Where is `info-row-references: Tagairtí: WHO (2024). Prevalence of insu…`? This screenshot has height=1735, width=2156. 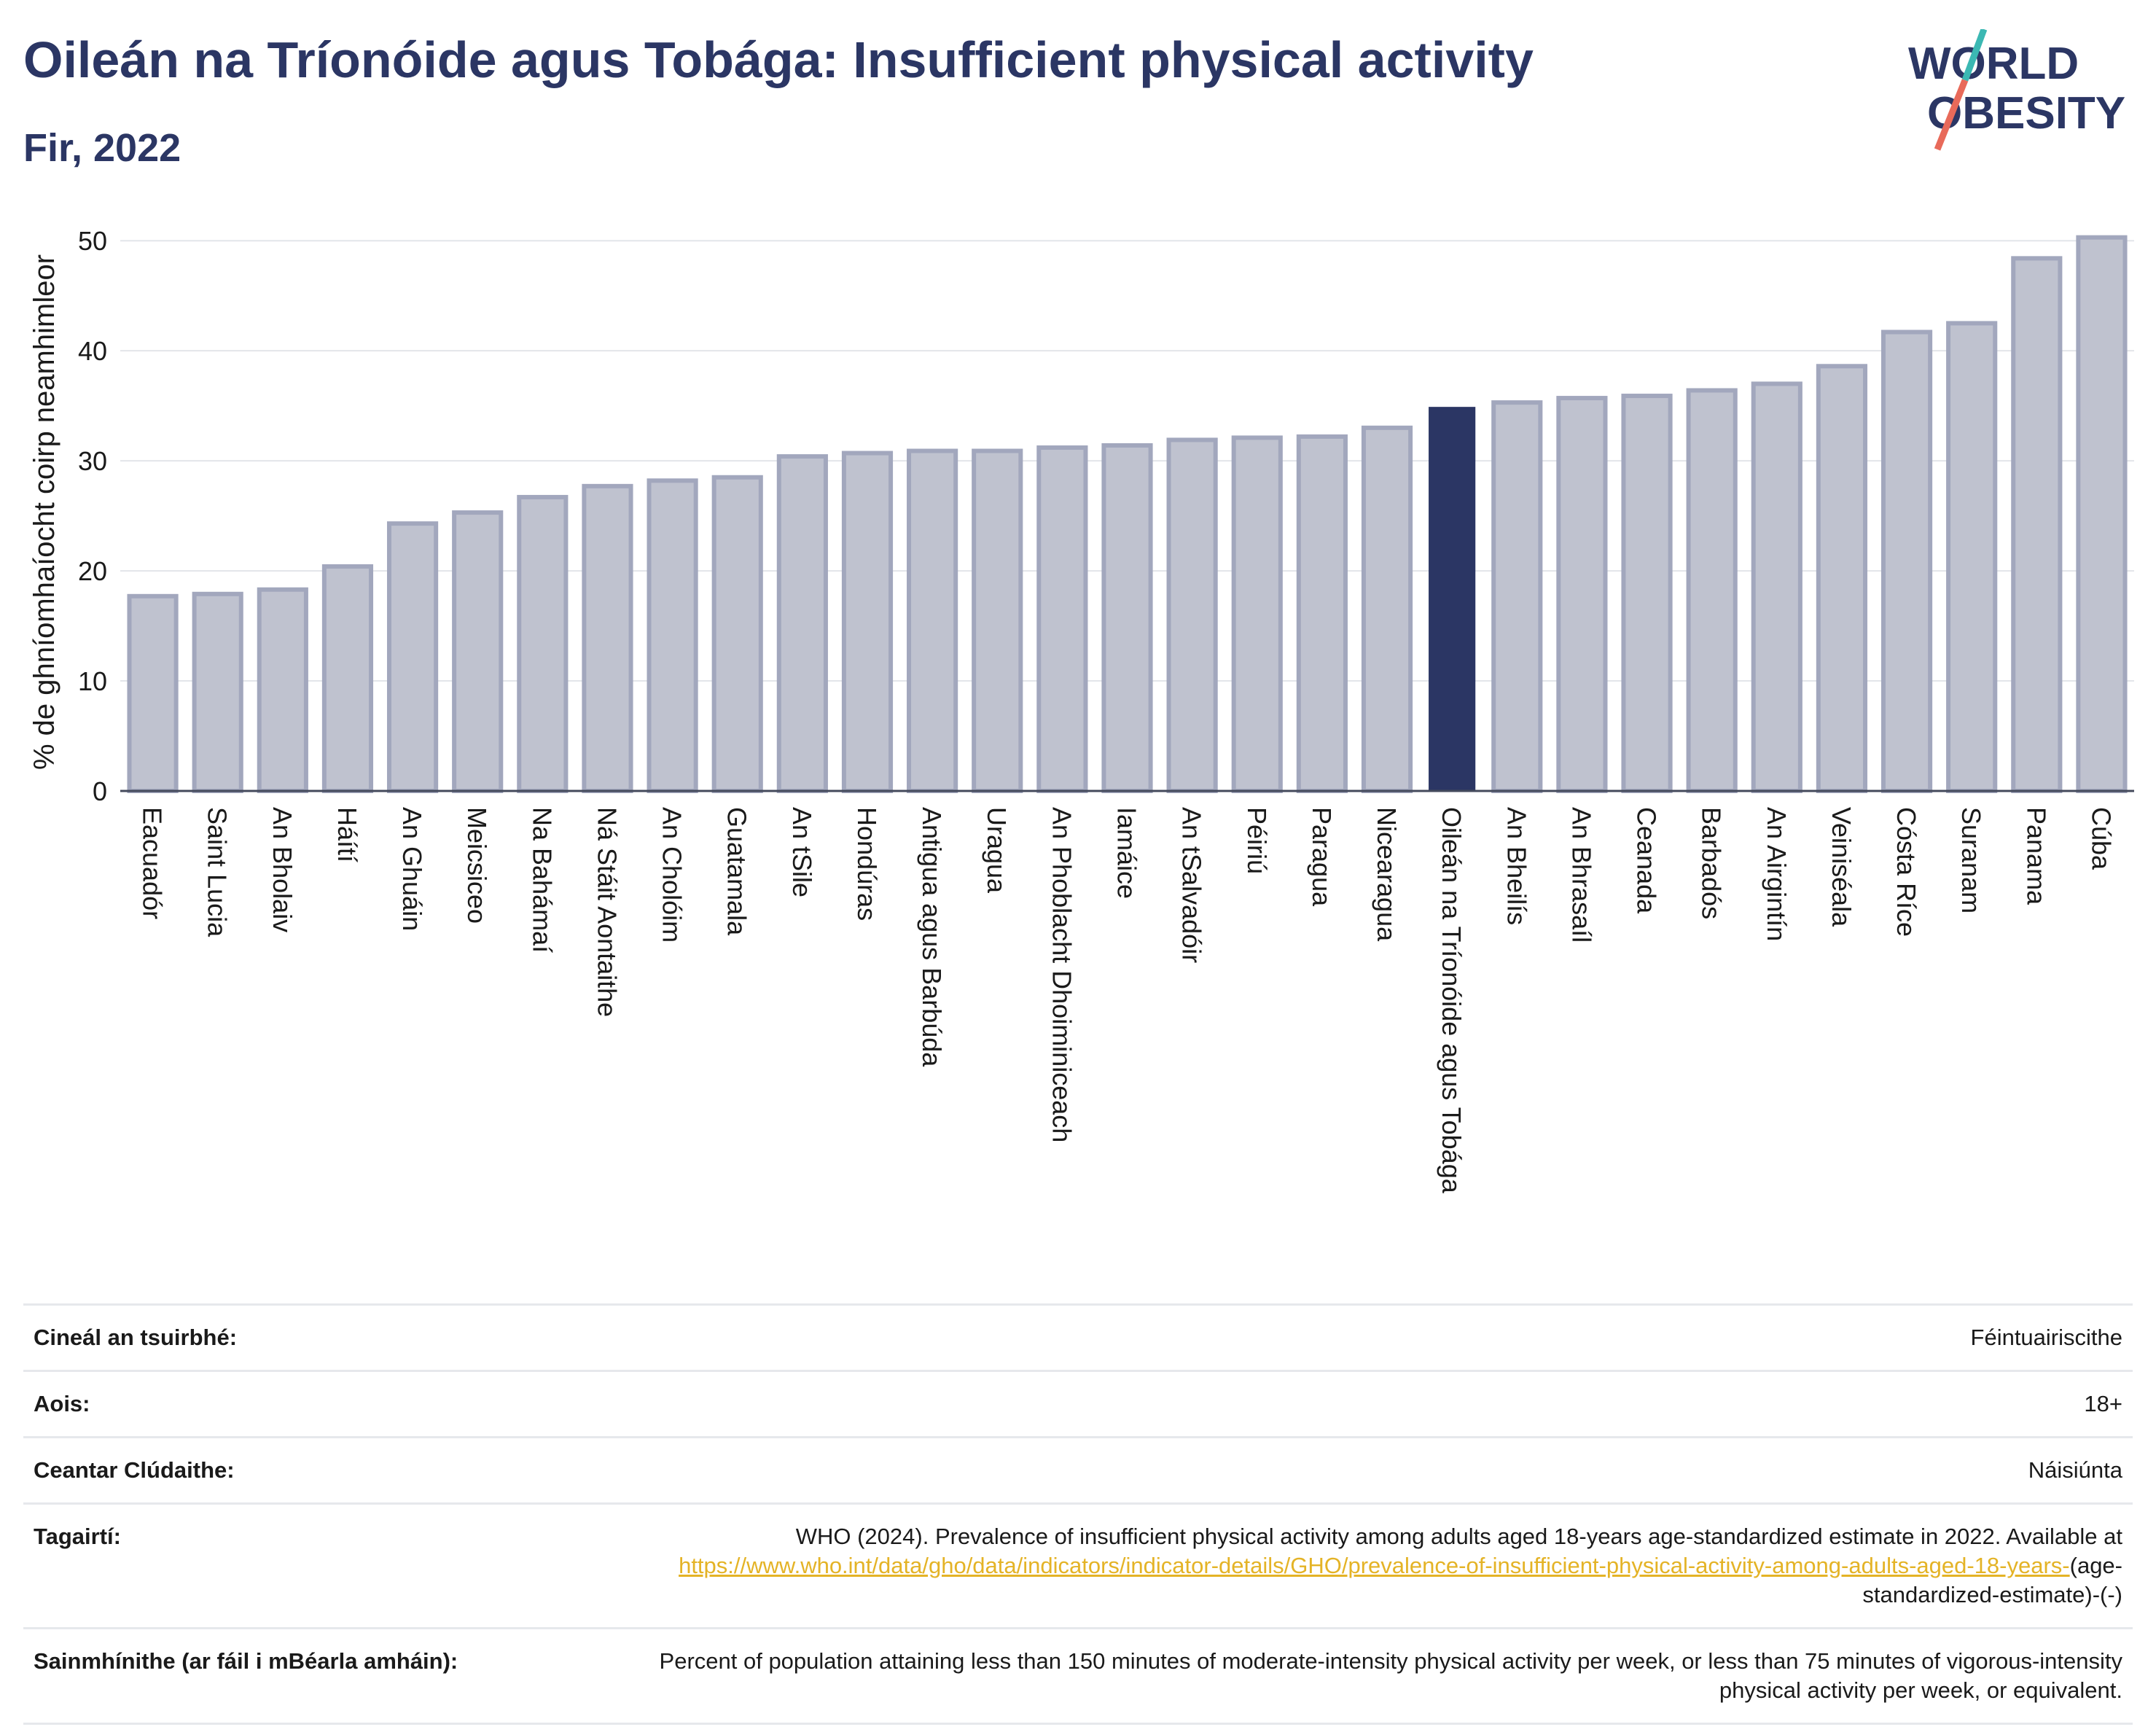
info-row-references: Tagairtí: WHO (2024). Prevalence of insu… is located at coordinates (1078, 1565).